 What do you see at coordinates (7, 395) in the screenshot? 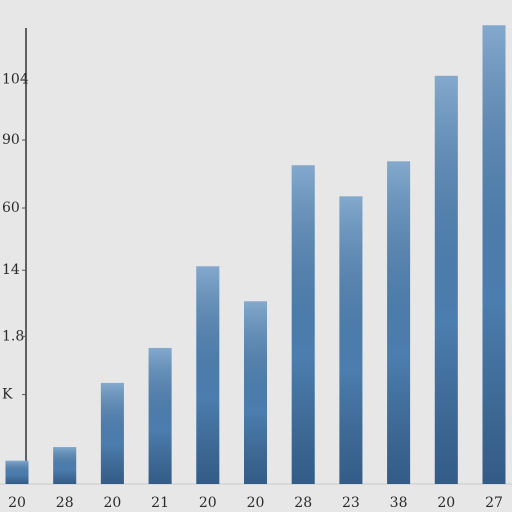
I see `y-tick-label: K` at bounding box center [7, 395].